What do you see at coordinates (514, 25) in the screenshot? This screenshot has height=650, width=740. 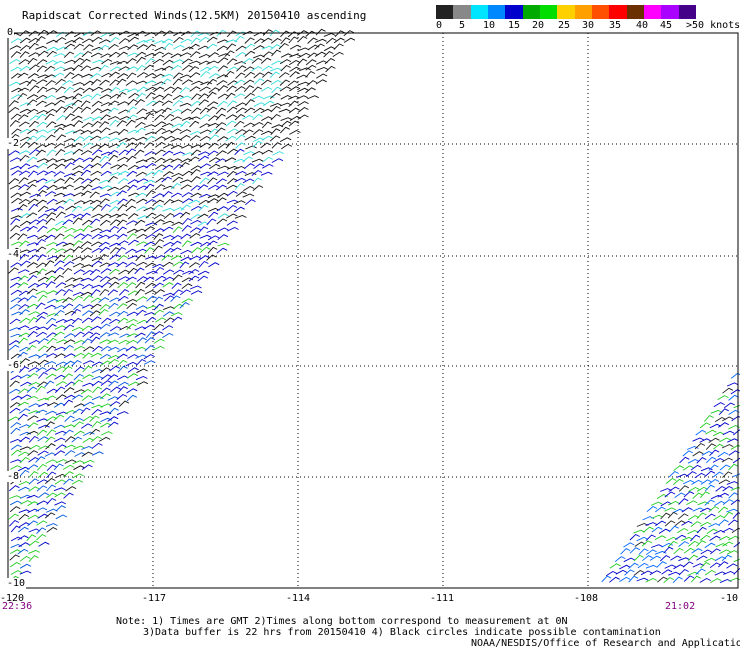 I see `legend-label: 15` at bounding box center [514, 25].